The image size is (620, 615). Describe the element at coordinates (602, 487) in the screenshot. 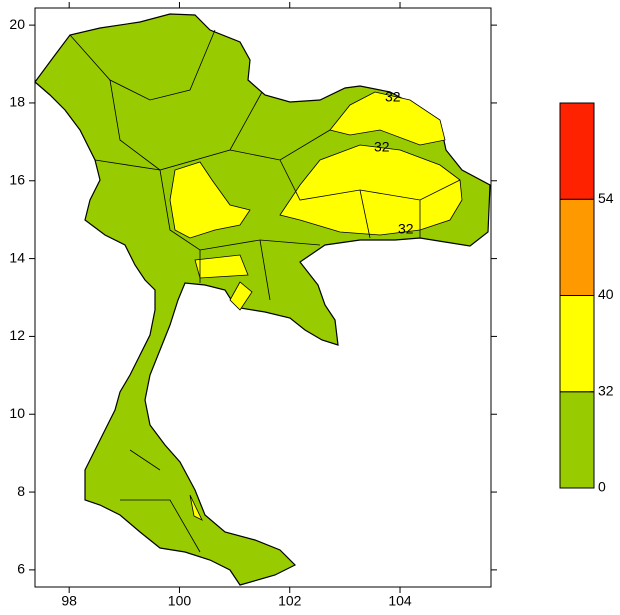

I see `colorbar-label: 0` at that location.